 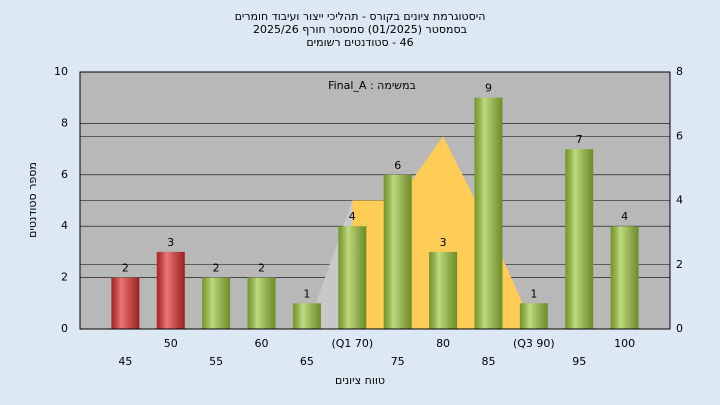 What do you see at coordinates (216, 361) in the screenshot?
I see `x-tick-label: 55` at bounding box center [216, 361].